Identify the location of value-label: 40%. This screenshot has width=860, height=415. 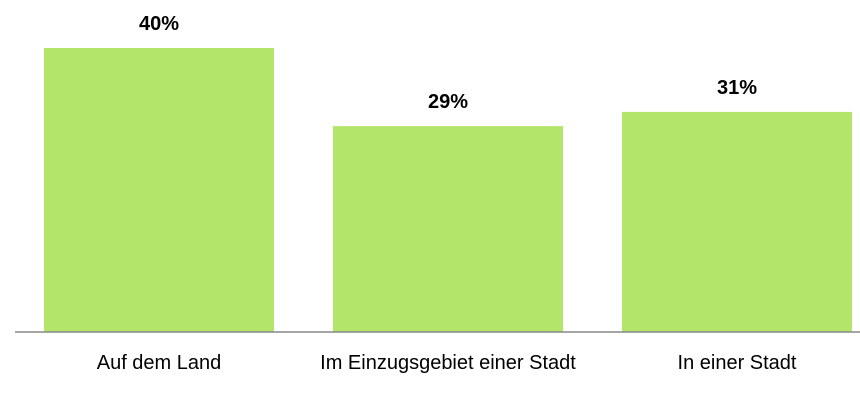
(159, 24).